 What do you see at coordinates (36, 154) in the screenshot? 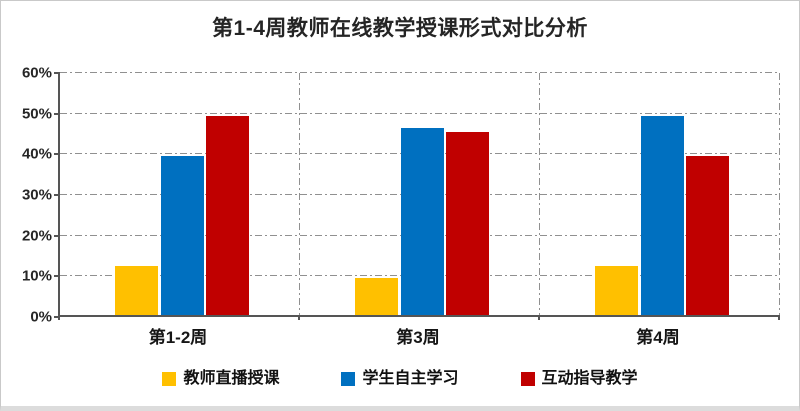
I see `y-axis-tick-label: 40%` at bounding box center [36, 154].